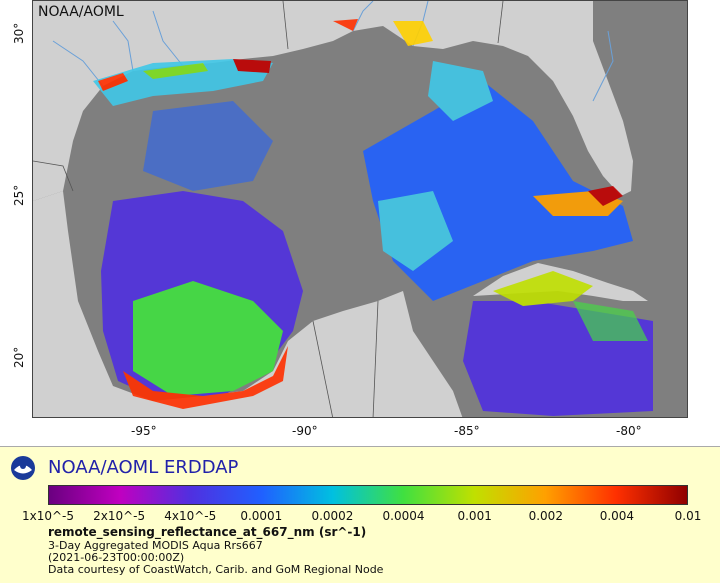  I want to click on colorbar, so click(368, 495).